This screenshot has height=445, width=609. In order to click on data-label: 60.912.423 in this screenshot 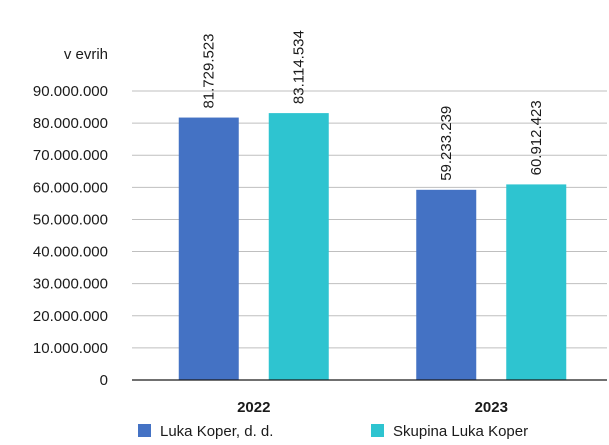, I will do `click(536, 137)`.